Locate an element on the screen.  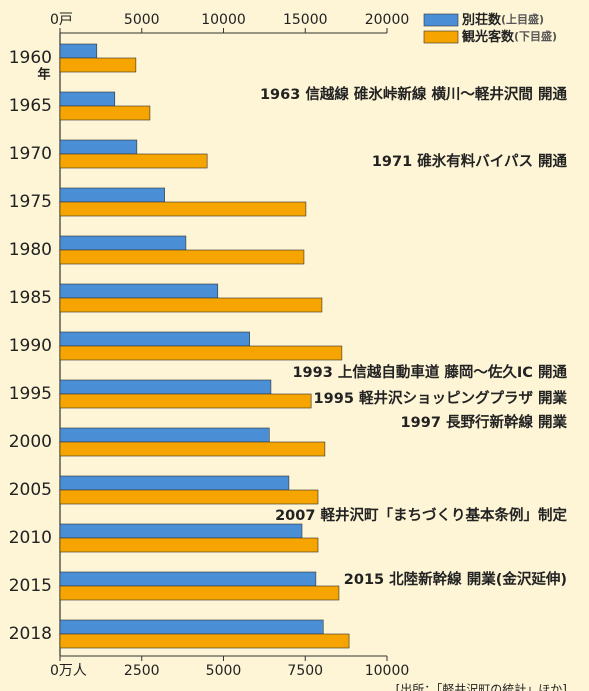
legend-name: 観光客数 is located at coordinates (488, 37).